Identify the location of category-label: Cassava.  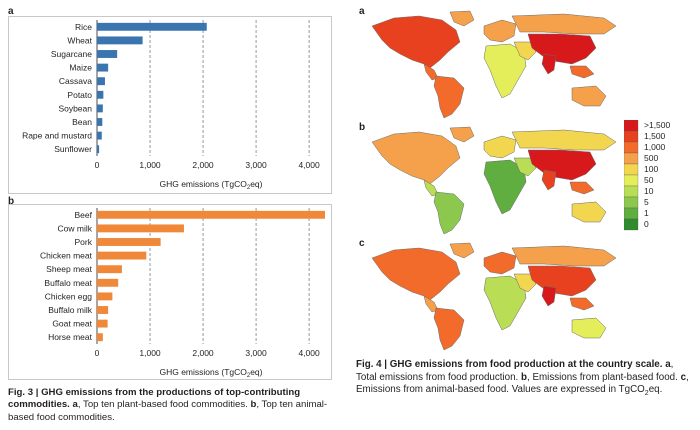
(75, 81).